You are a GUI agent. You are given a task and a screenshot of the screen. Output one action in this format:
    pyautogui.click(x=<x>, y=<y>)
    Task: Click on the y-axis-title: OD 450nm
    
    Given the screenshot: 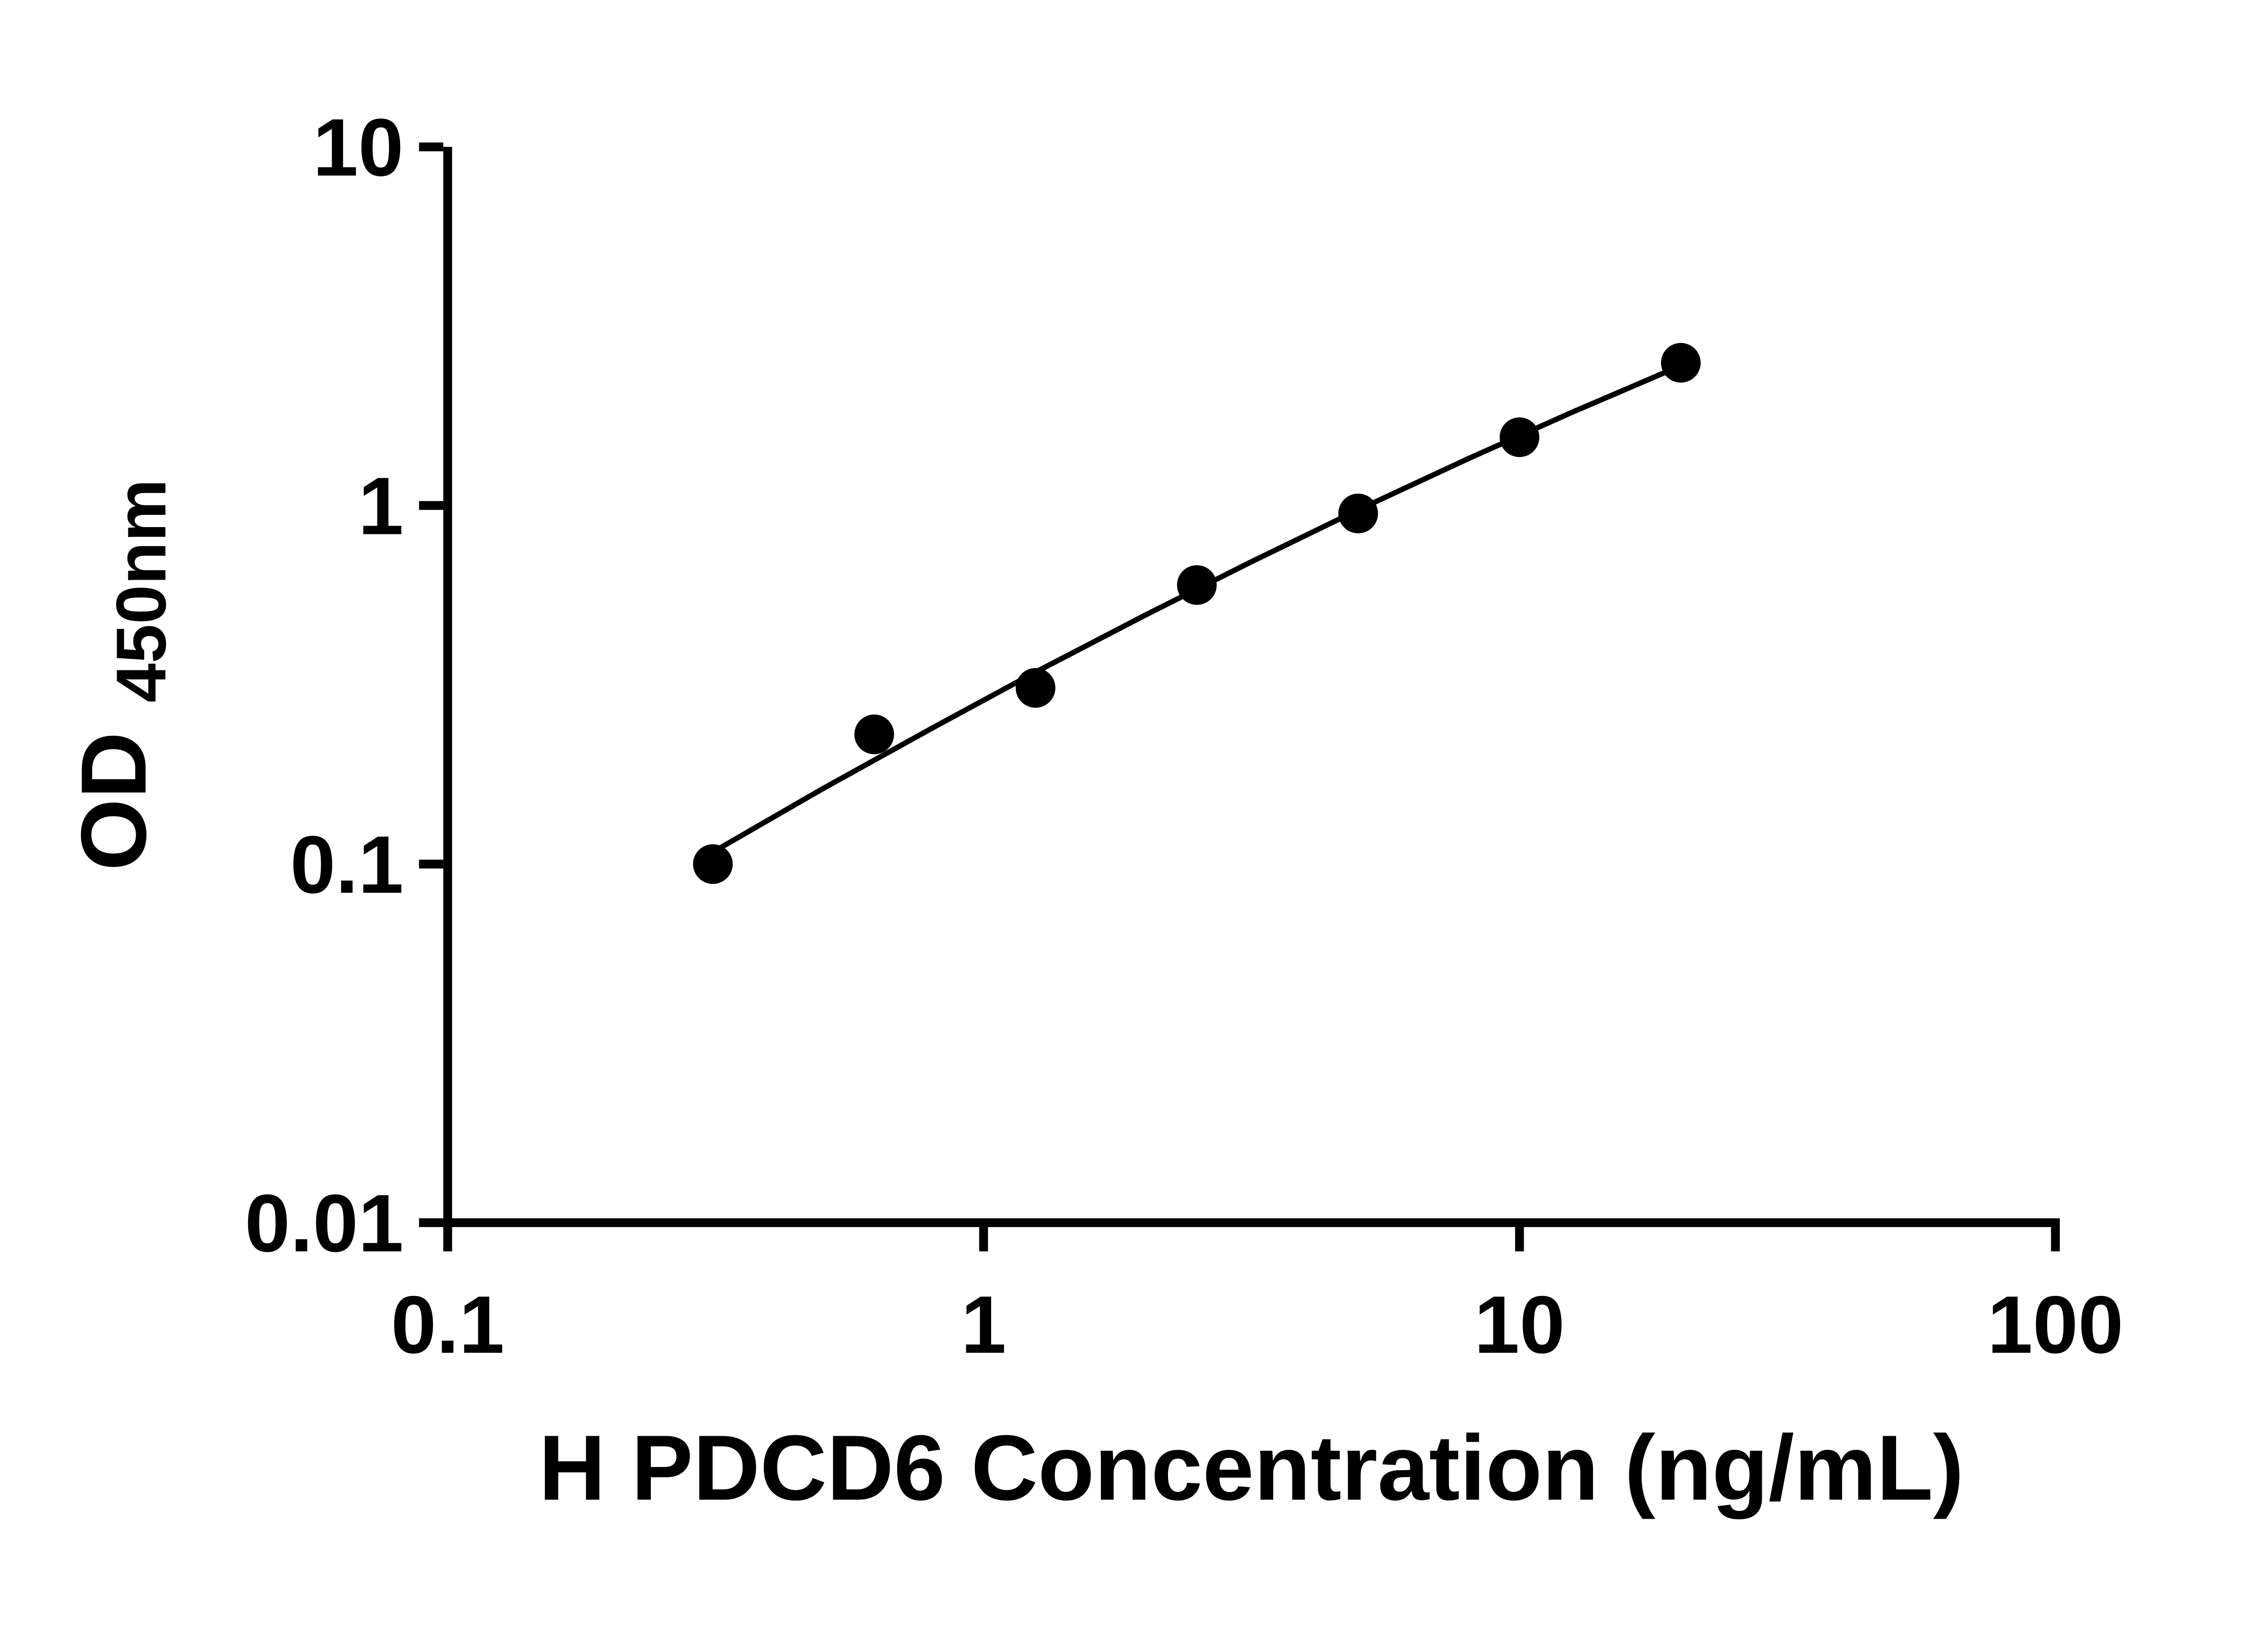 What is the action you would take?
    pyautogui.click(x=122, y=675)
    